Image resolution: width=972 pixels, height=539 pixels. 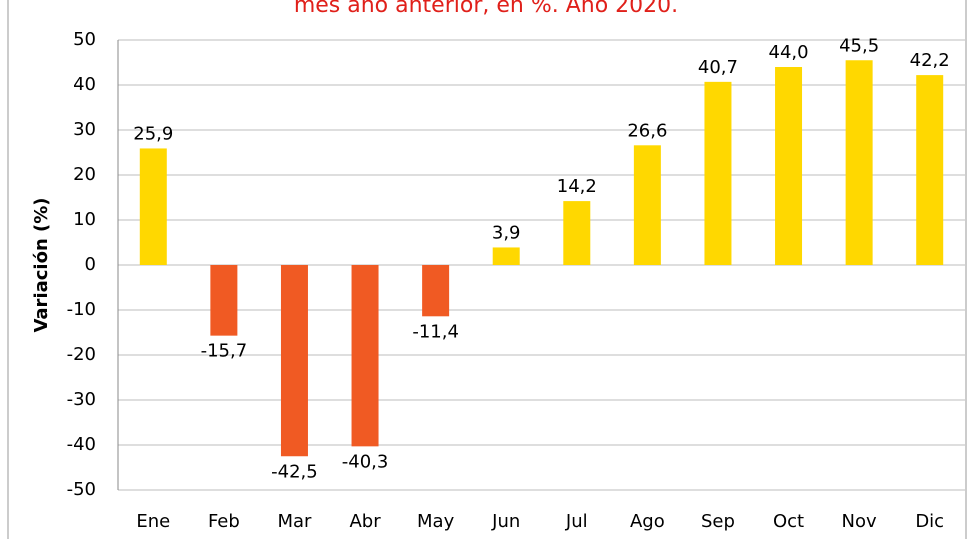 I want to click on y-tick-label: -50, so click(x=81, y=489).